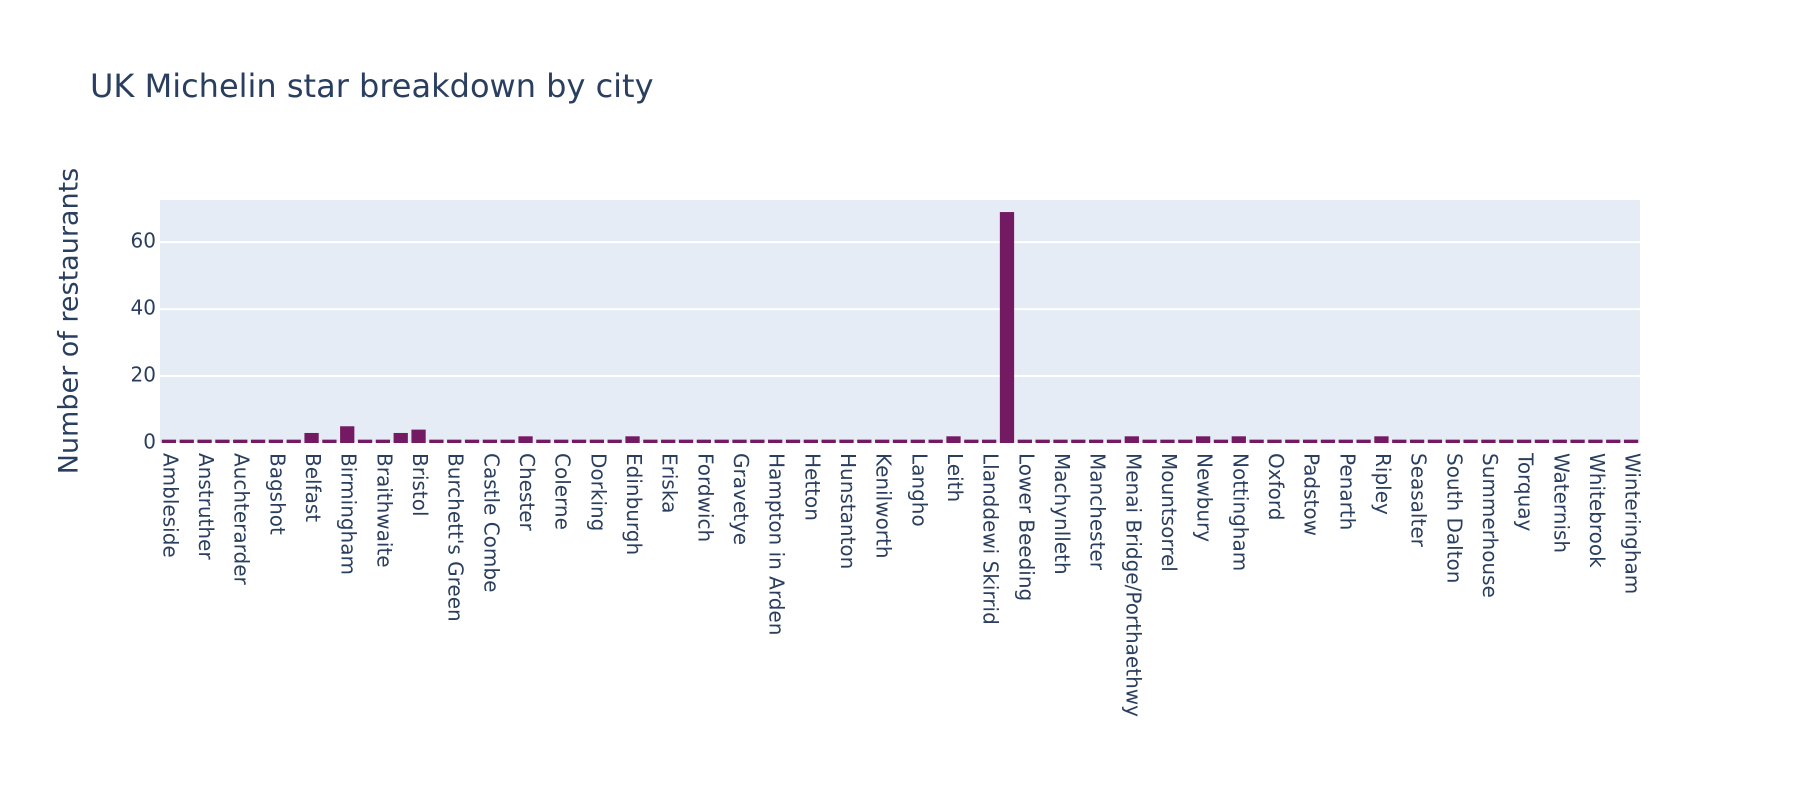 The width and height of the screenshot is (1800, 800). I want to click on x-tick-label: Waternish, so click(1561, 503).